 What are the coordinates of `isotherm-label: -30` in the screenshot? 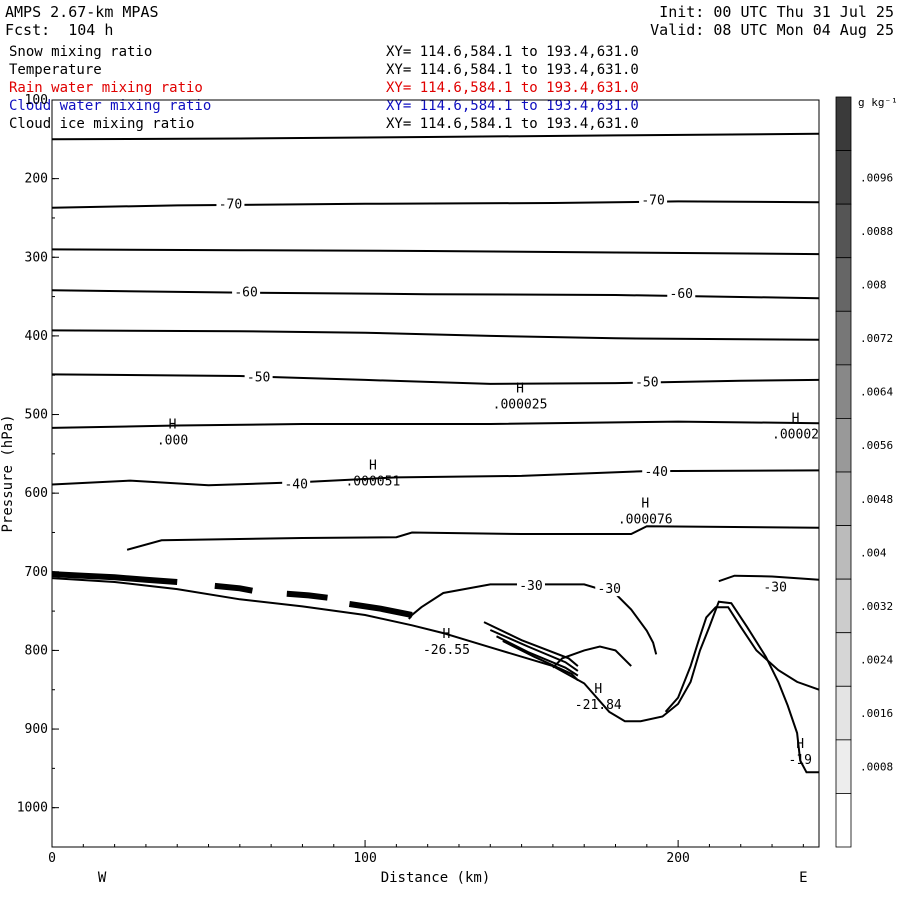 It's located at (609, 589).